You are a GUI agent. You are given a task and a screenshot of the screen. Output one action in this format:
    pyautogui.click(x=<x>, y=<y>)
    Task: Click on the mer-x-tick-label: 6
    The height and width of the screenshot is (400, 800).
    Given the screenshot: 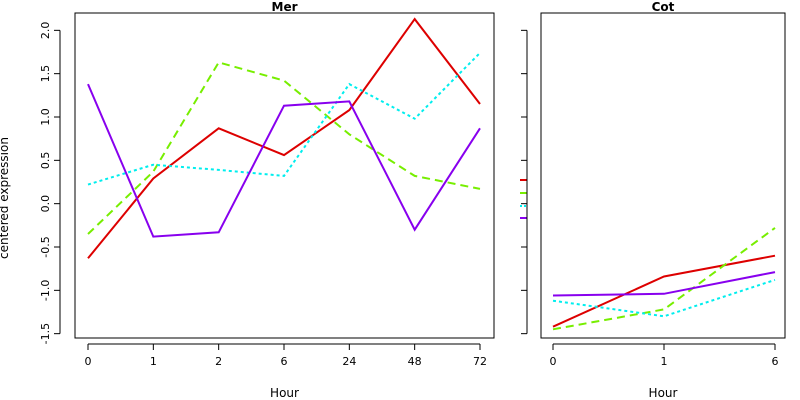 What is the action you would take?
    pyautogui.click(x=284, y=361)
    